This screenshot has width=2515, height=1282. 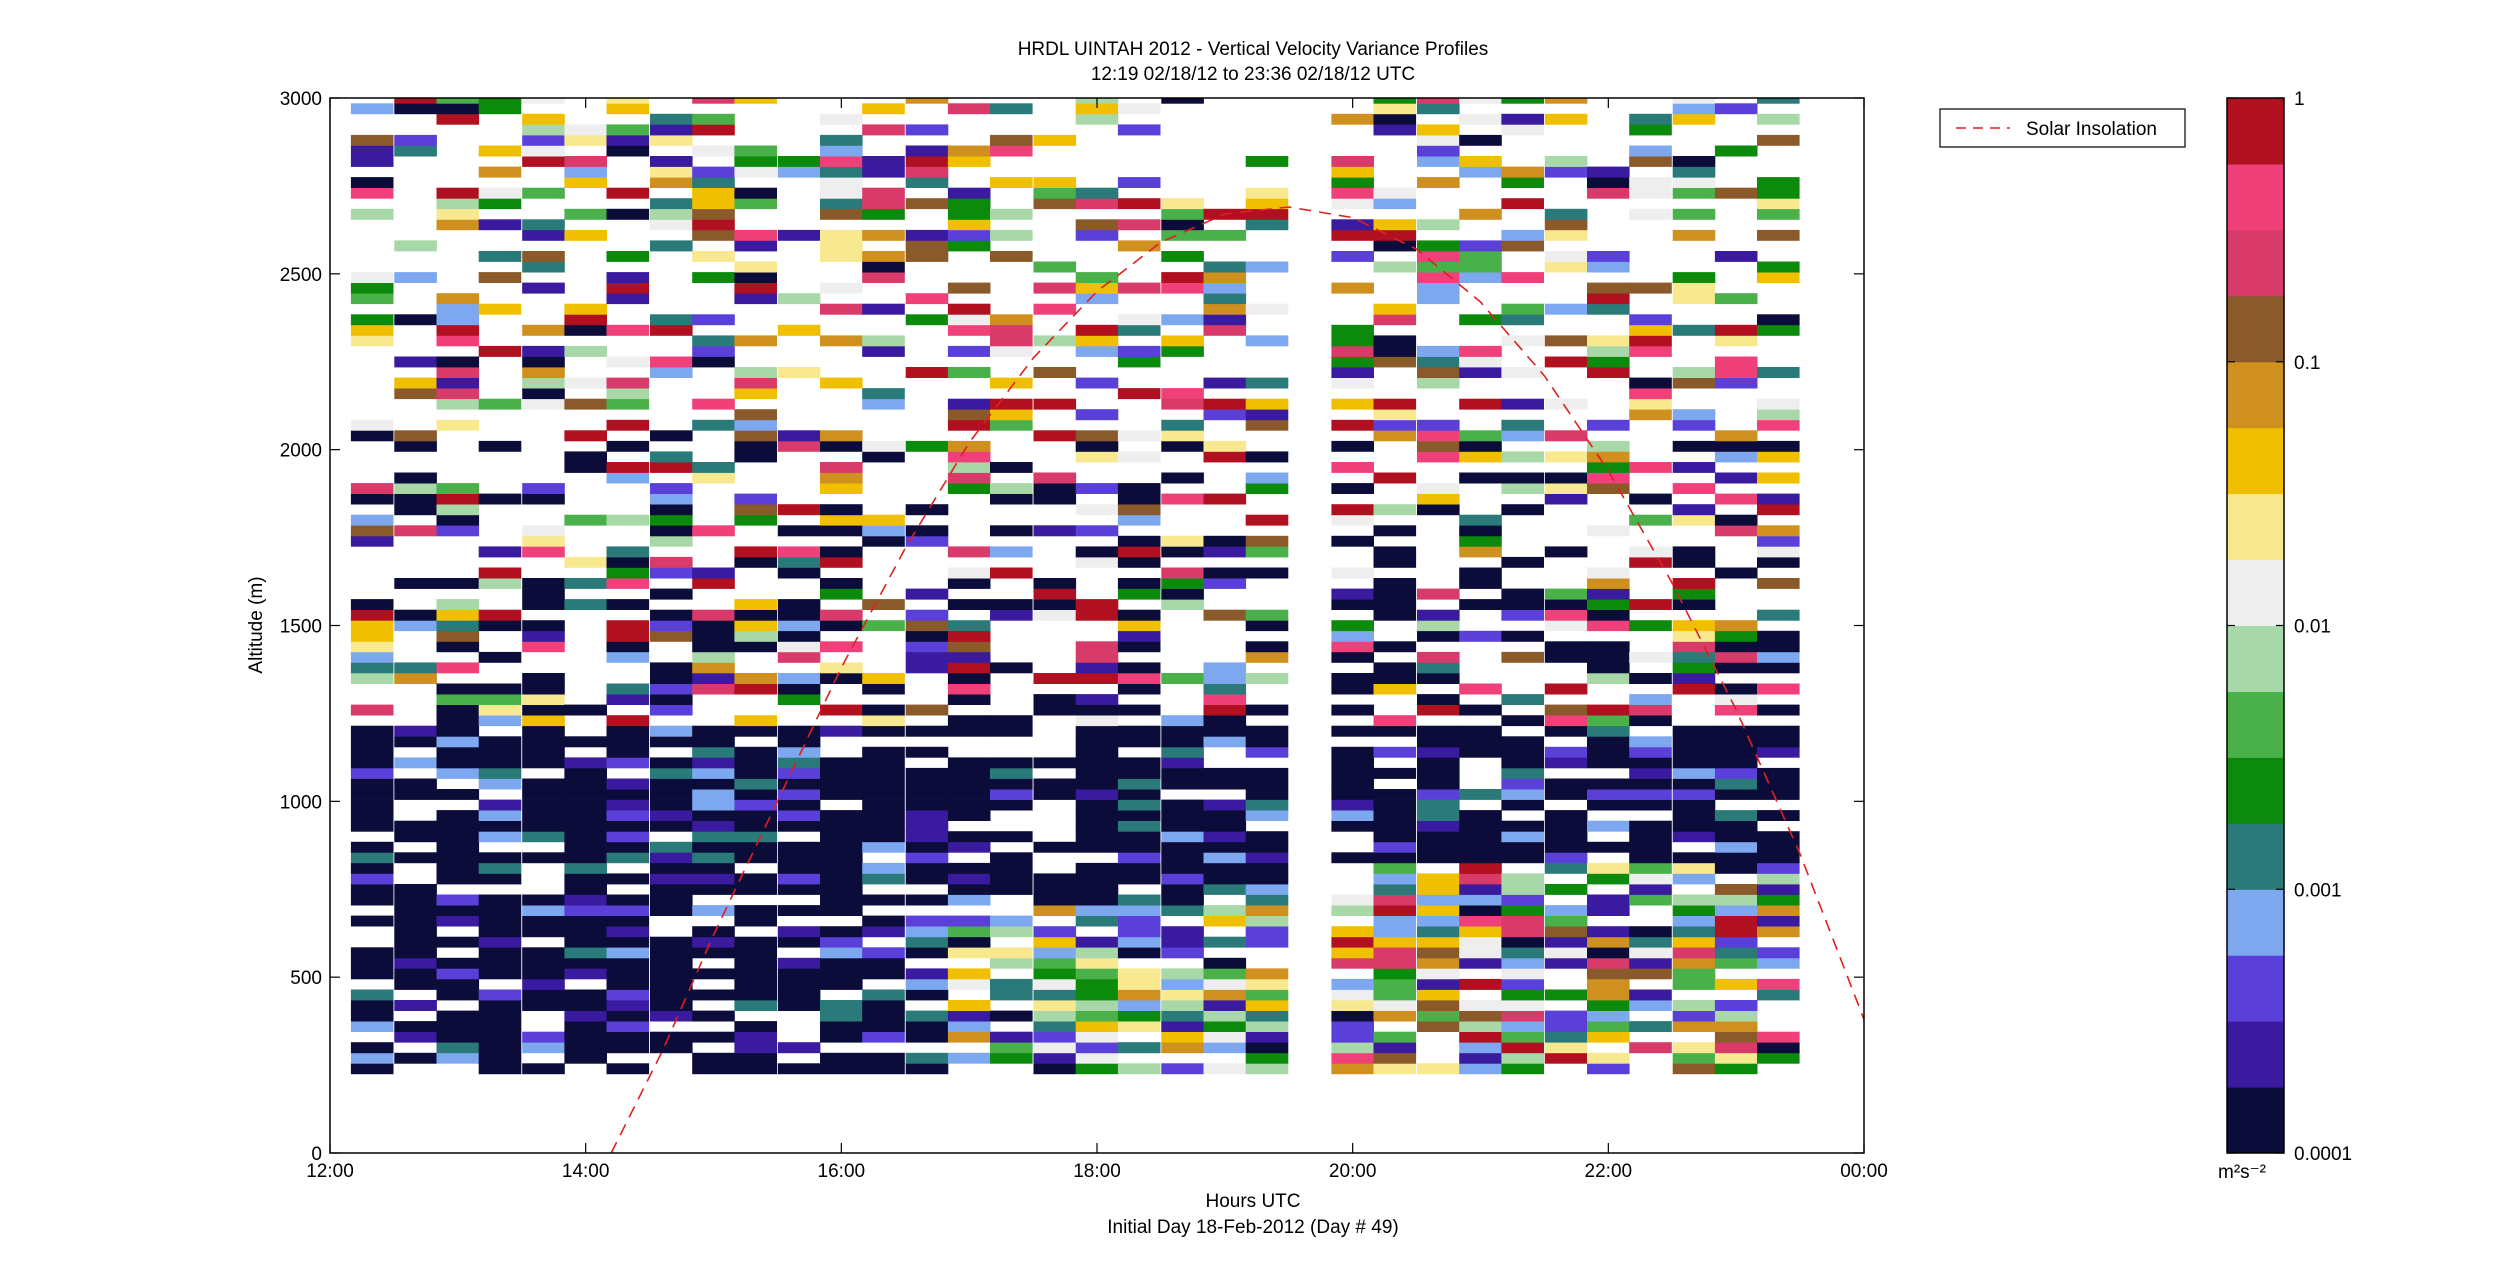 What do you see at coordinates (301, 451) in the screenshot?
I see `y-tick-label: 2000` at bounding box center [301, 451].